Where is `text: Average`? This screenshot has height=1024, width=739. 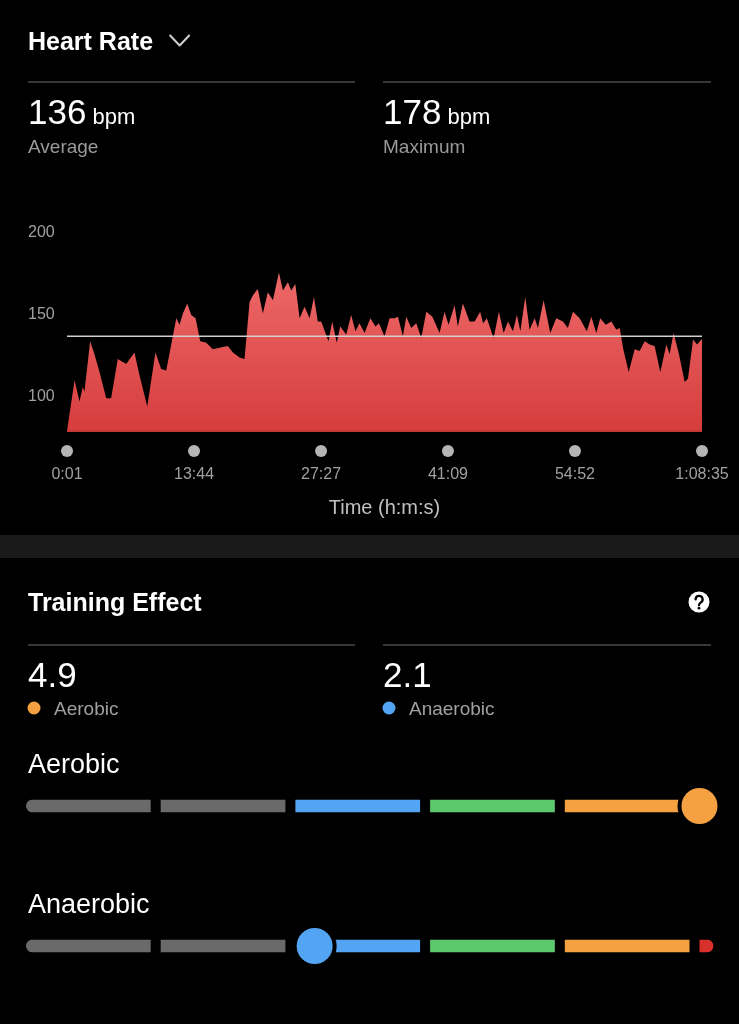
text: Average is located at coordinates (63, 146).